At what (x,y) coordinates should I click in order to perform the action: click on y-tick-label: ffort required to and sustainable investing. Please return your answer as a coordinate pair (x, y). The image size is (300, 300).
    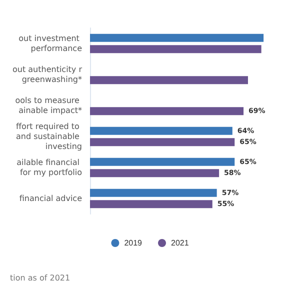
    Looking at the image, I should click on (49, 136).